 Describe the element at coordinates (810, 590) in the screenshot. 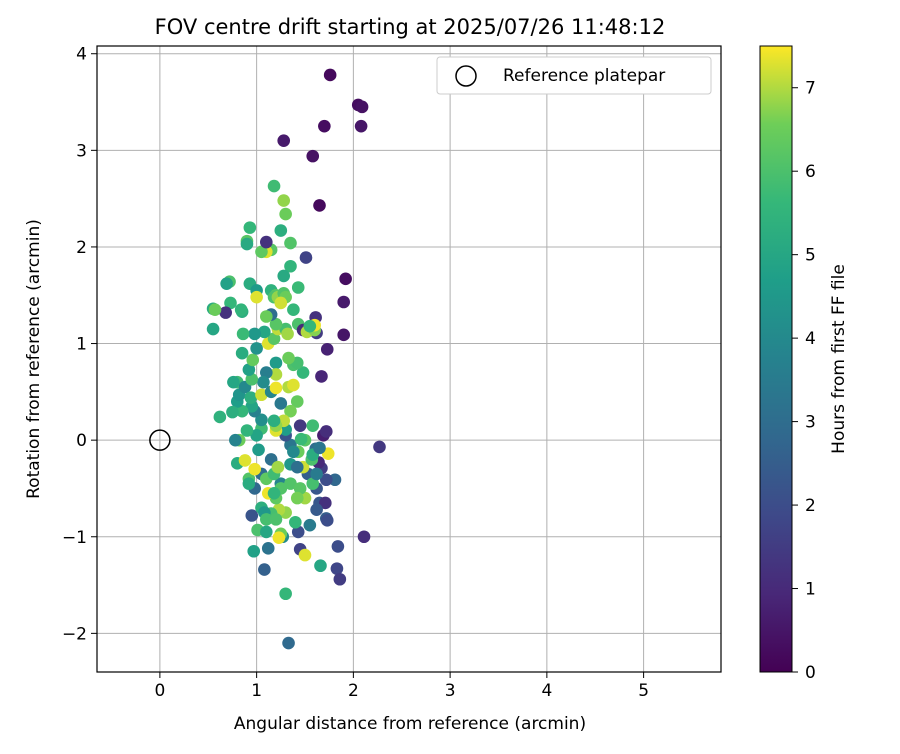

I see `colorbar-tick-label: 1` at that location.